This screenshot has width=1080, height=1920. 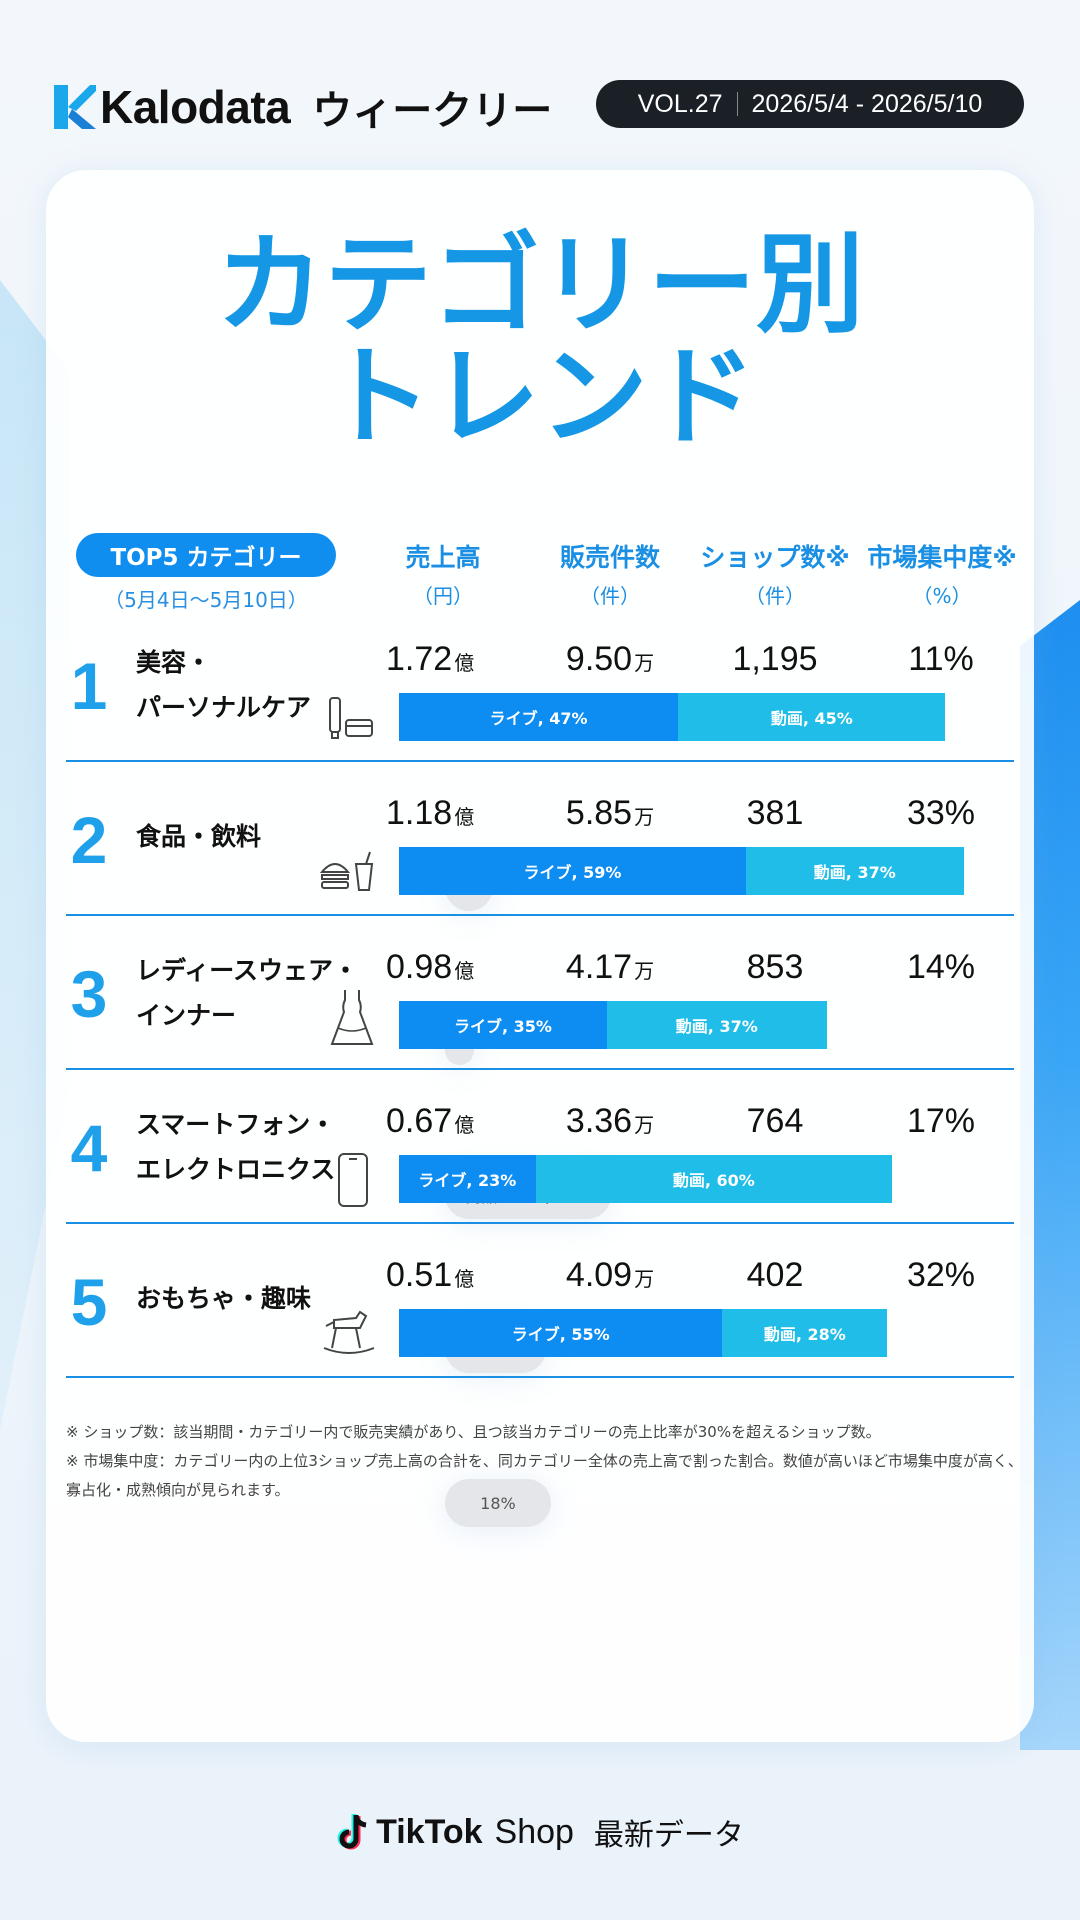 I want to click on category-line: パーソナルケア, so click(x=224, y=707).